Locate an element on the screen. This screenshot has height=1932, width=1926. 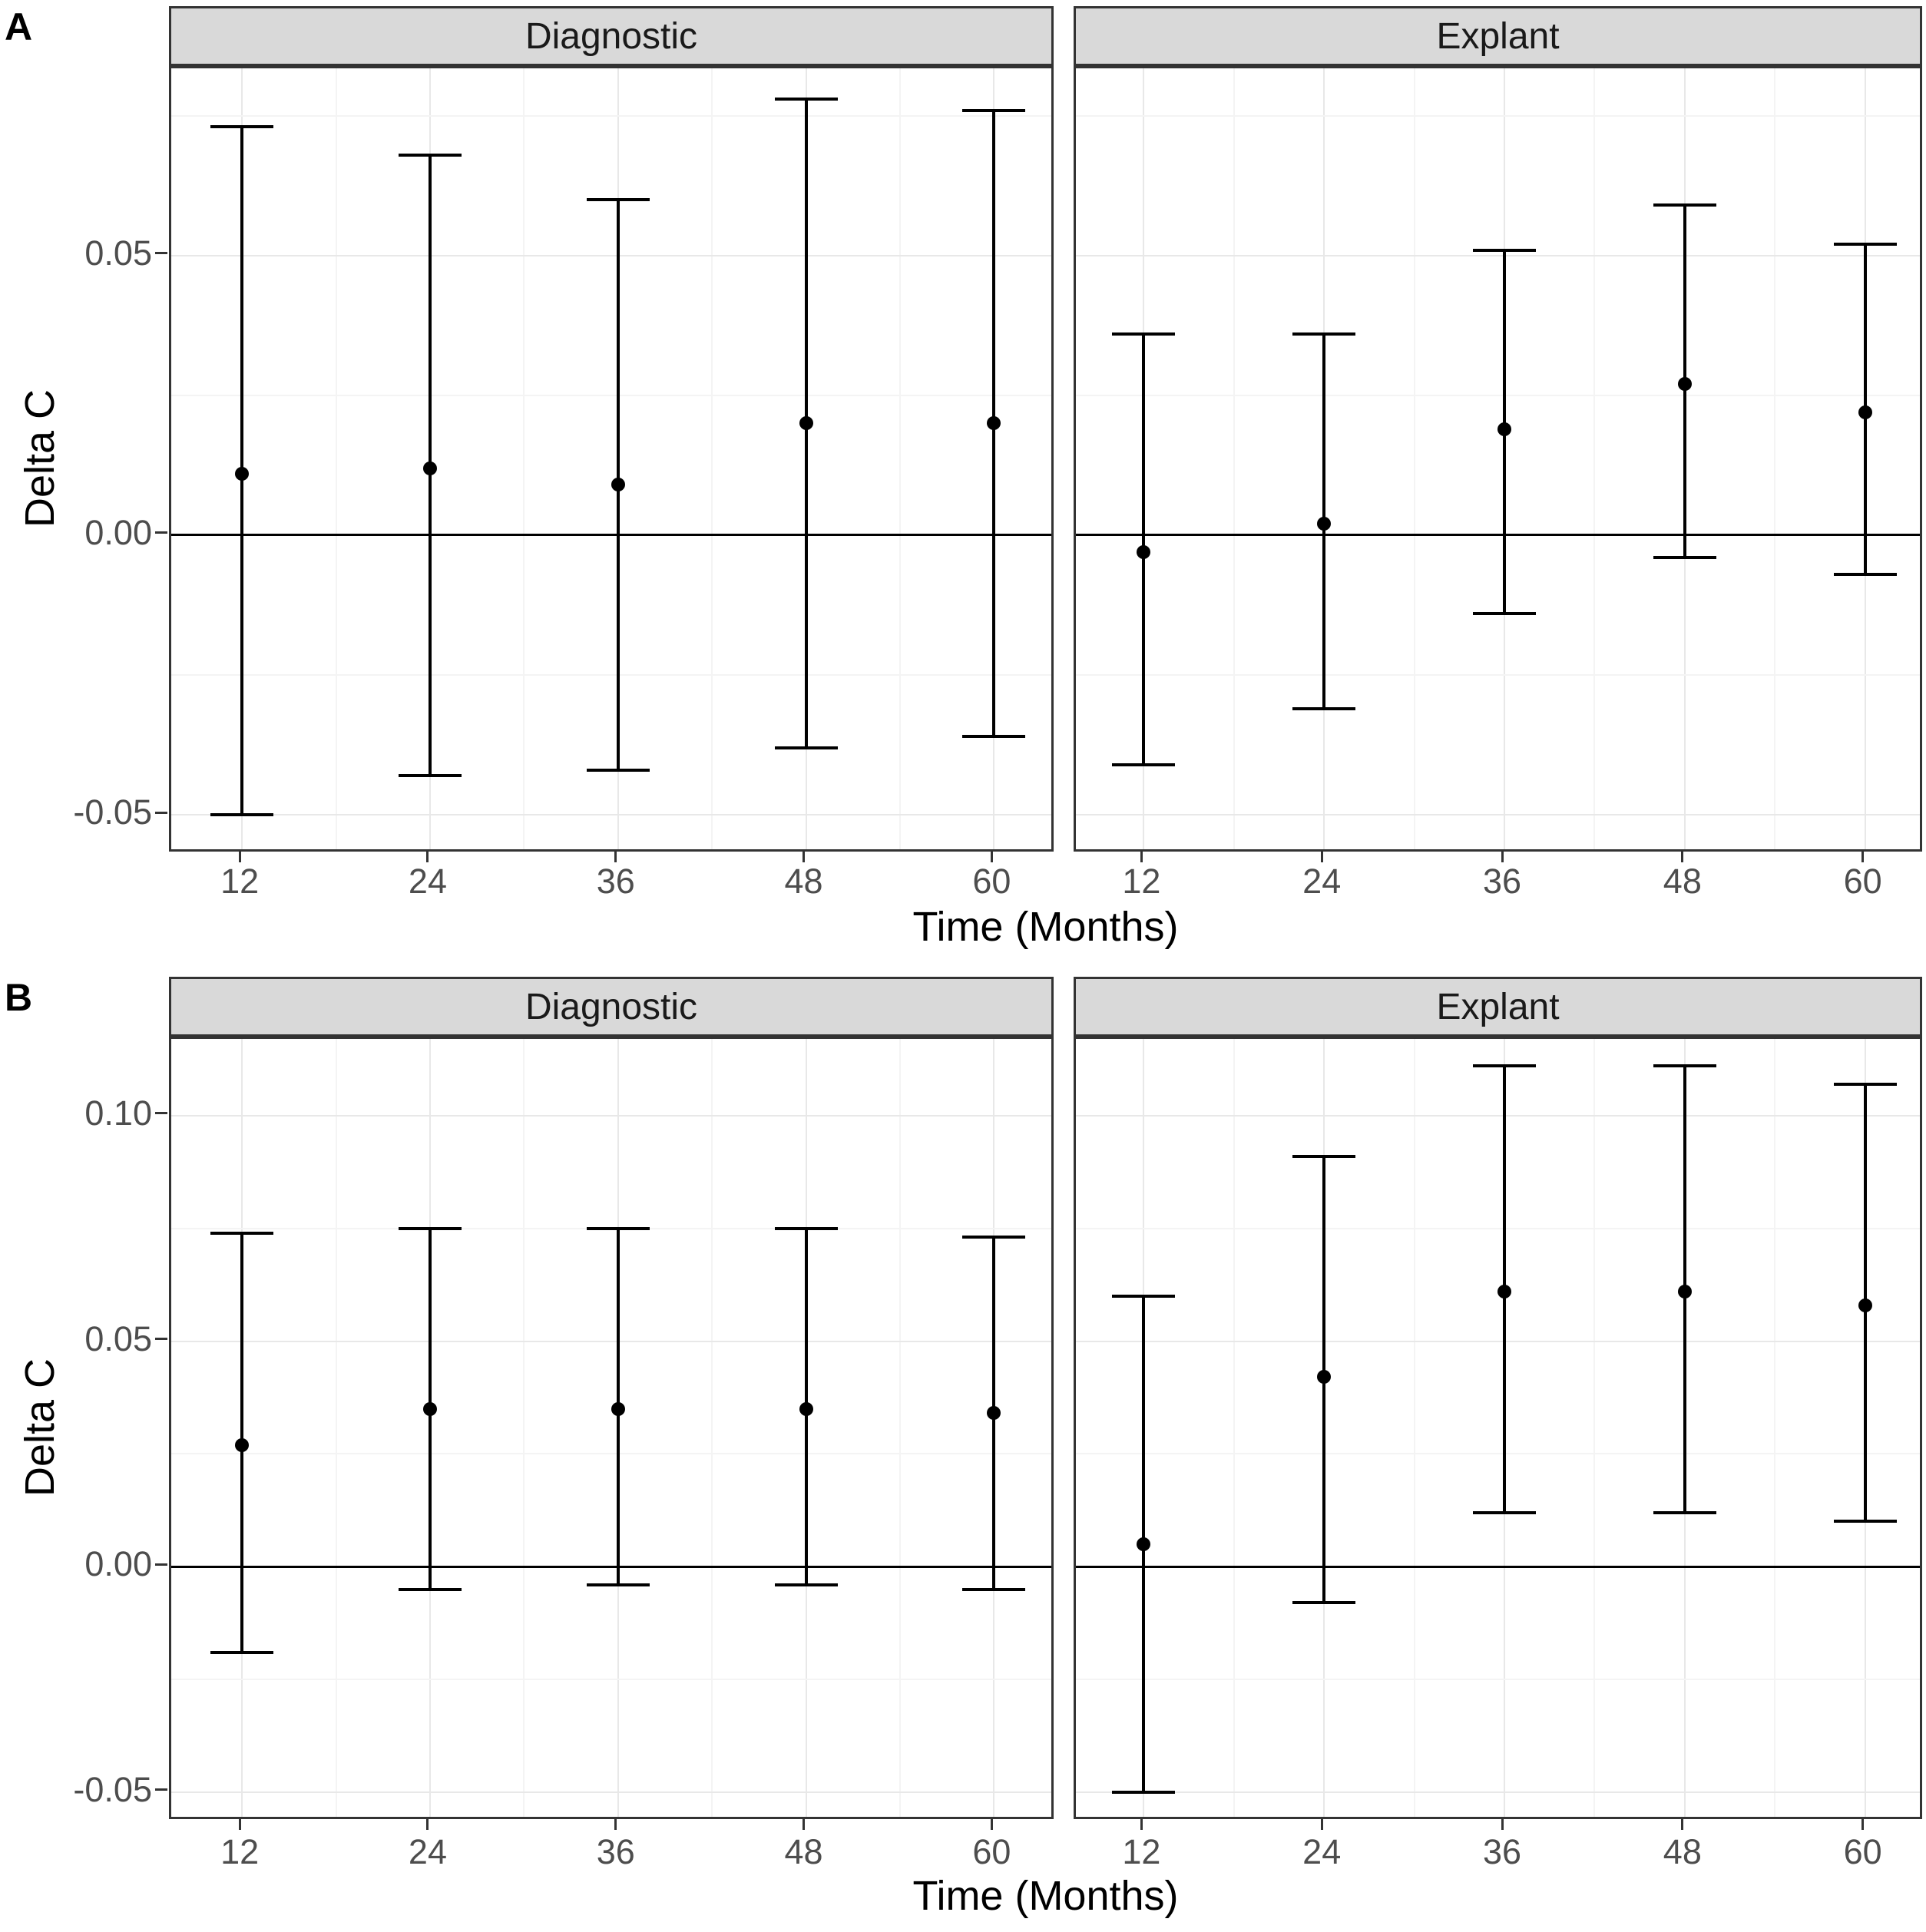
panel-b-letter: B is located at coordinates (19, 997).